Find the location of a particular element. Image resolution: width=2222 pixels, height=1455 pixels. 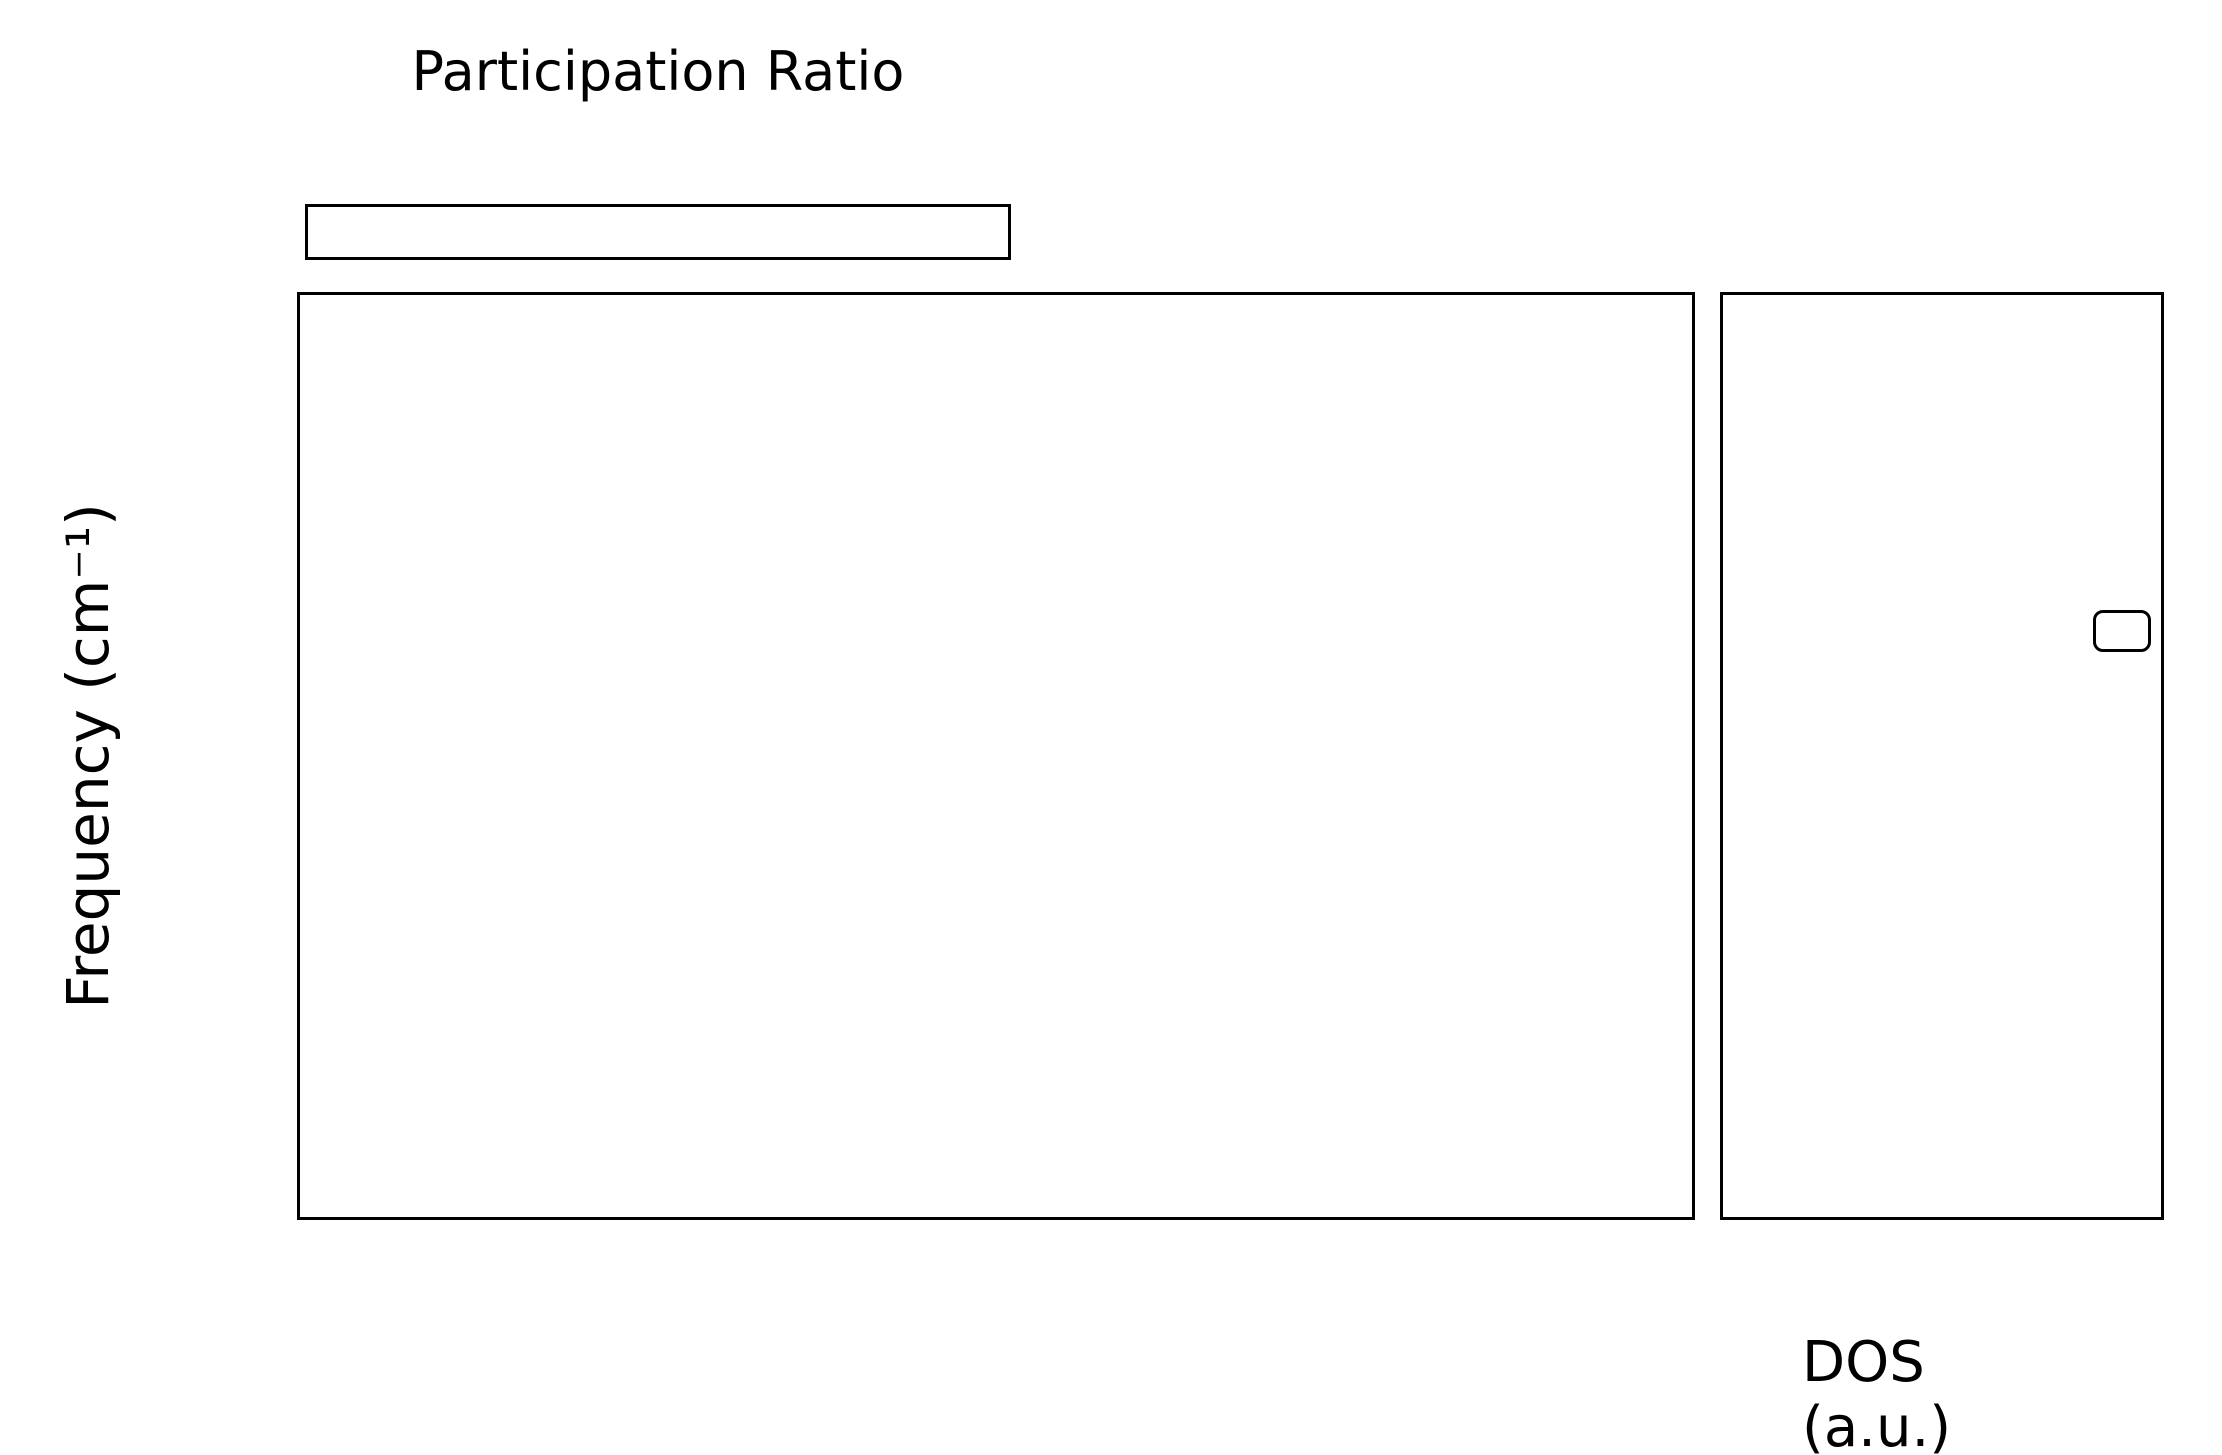

dos-x-axis-label: DOS (a.u.) is located at coordinates (1877, 1392).